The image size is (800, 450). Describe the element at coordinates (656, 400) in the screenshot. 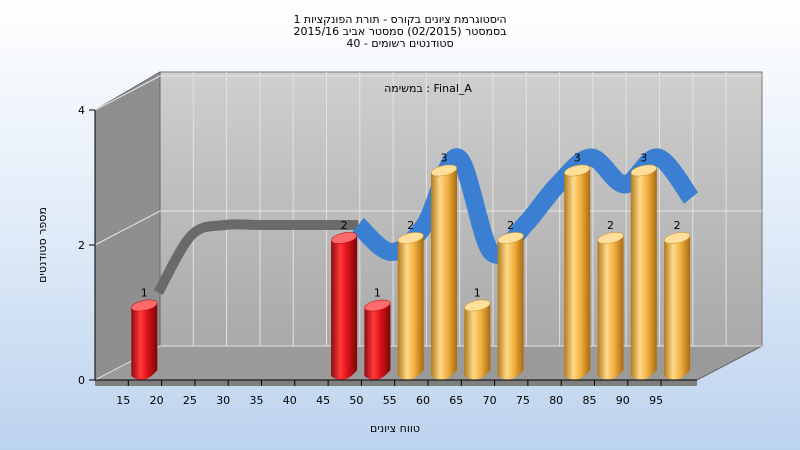

I see `x-tick-label: 95` at that location.